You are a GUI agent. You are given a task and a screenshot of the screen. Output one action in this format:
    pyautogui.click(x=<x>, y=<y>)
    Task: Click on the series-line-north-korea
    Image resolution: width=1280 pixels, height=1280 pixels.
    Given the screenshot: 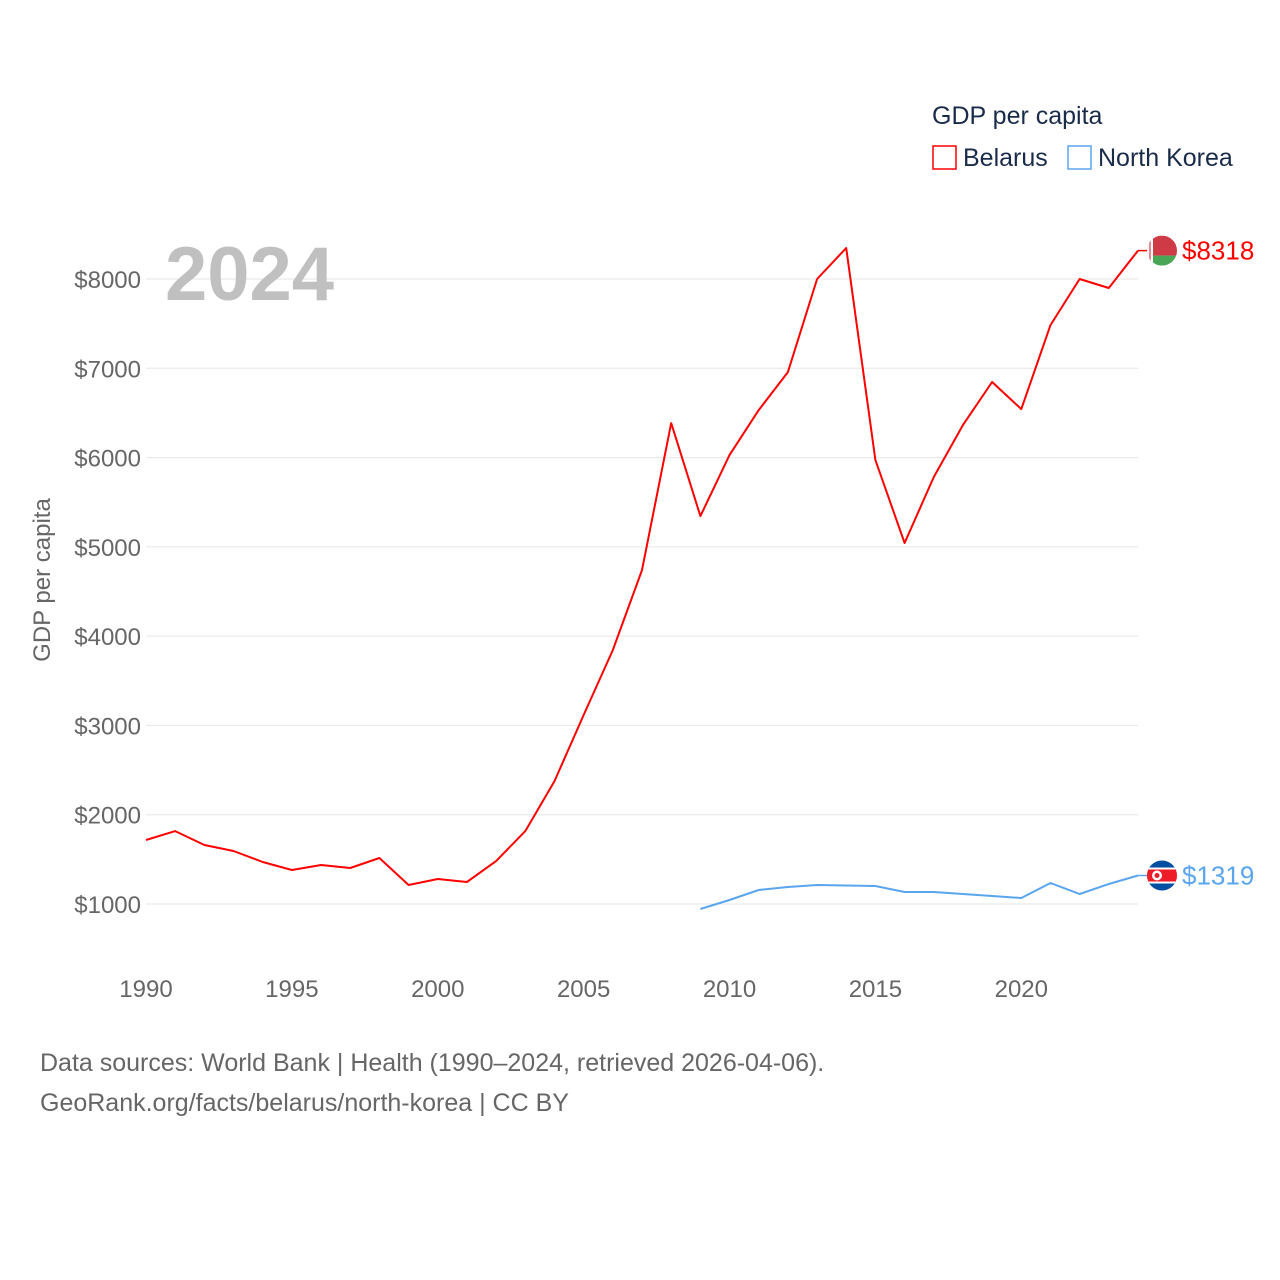 What is the action you would take?
    pyautogui.click(x=919, y=892)
    